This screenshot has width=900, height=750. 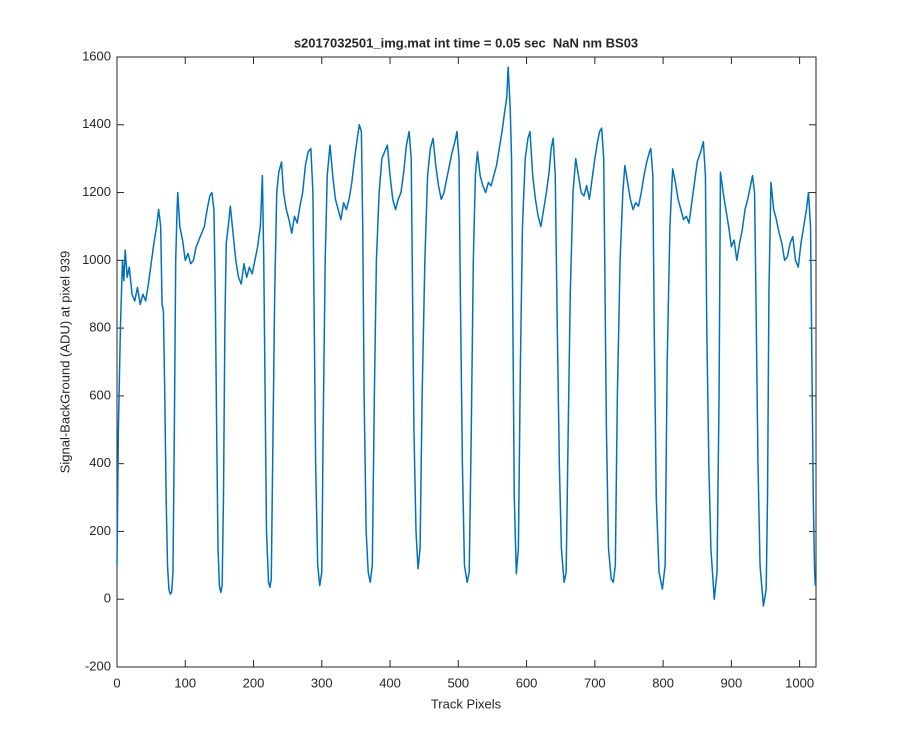 I want to click on x-tick-label: 300, so click(x=322, y=682).